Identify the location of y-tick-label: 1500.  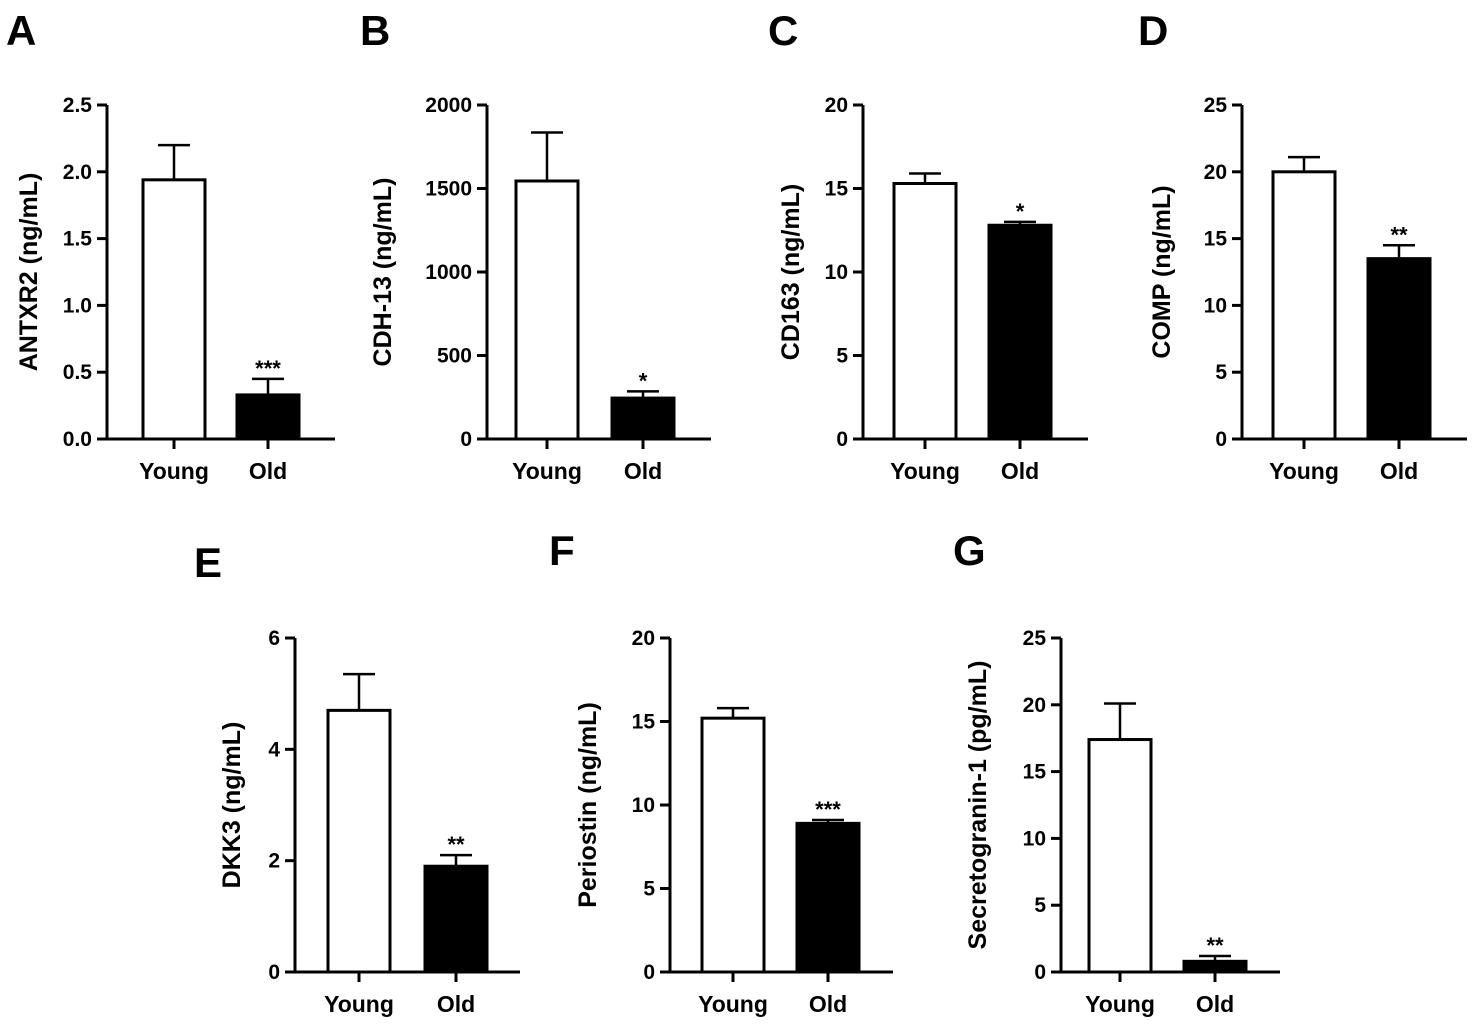
(448, 189).